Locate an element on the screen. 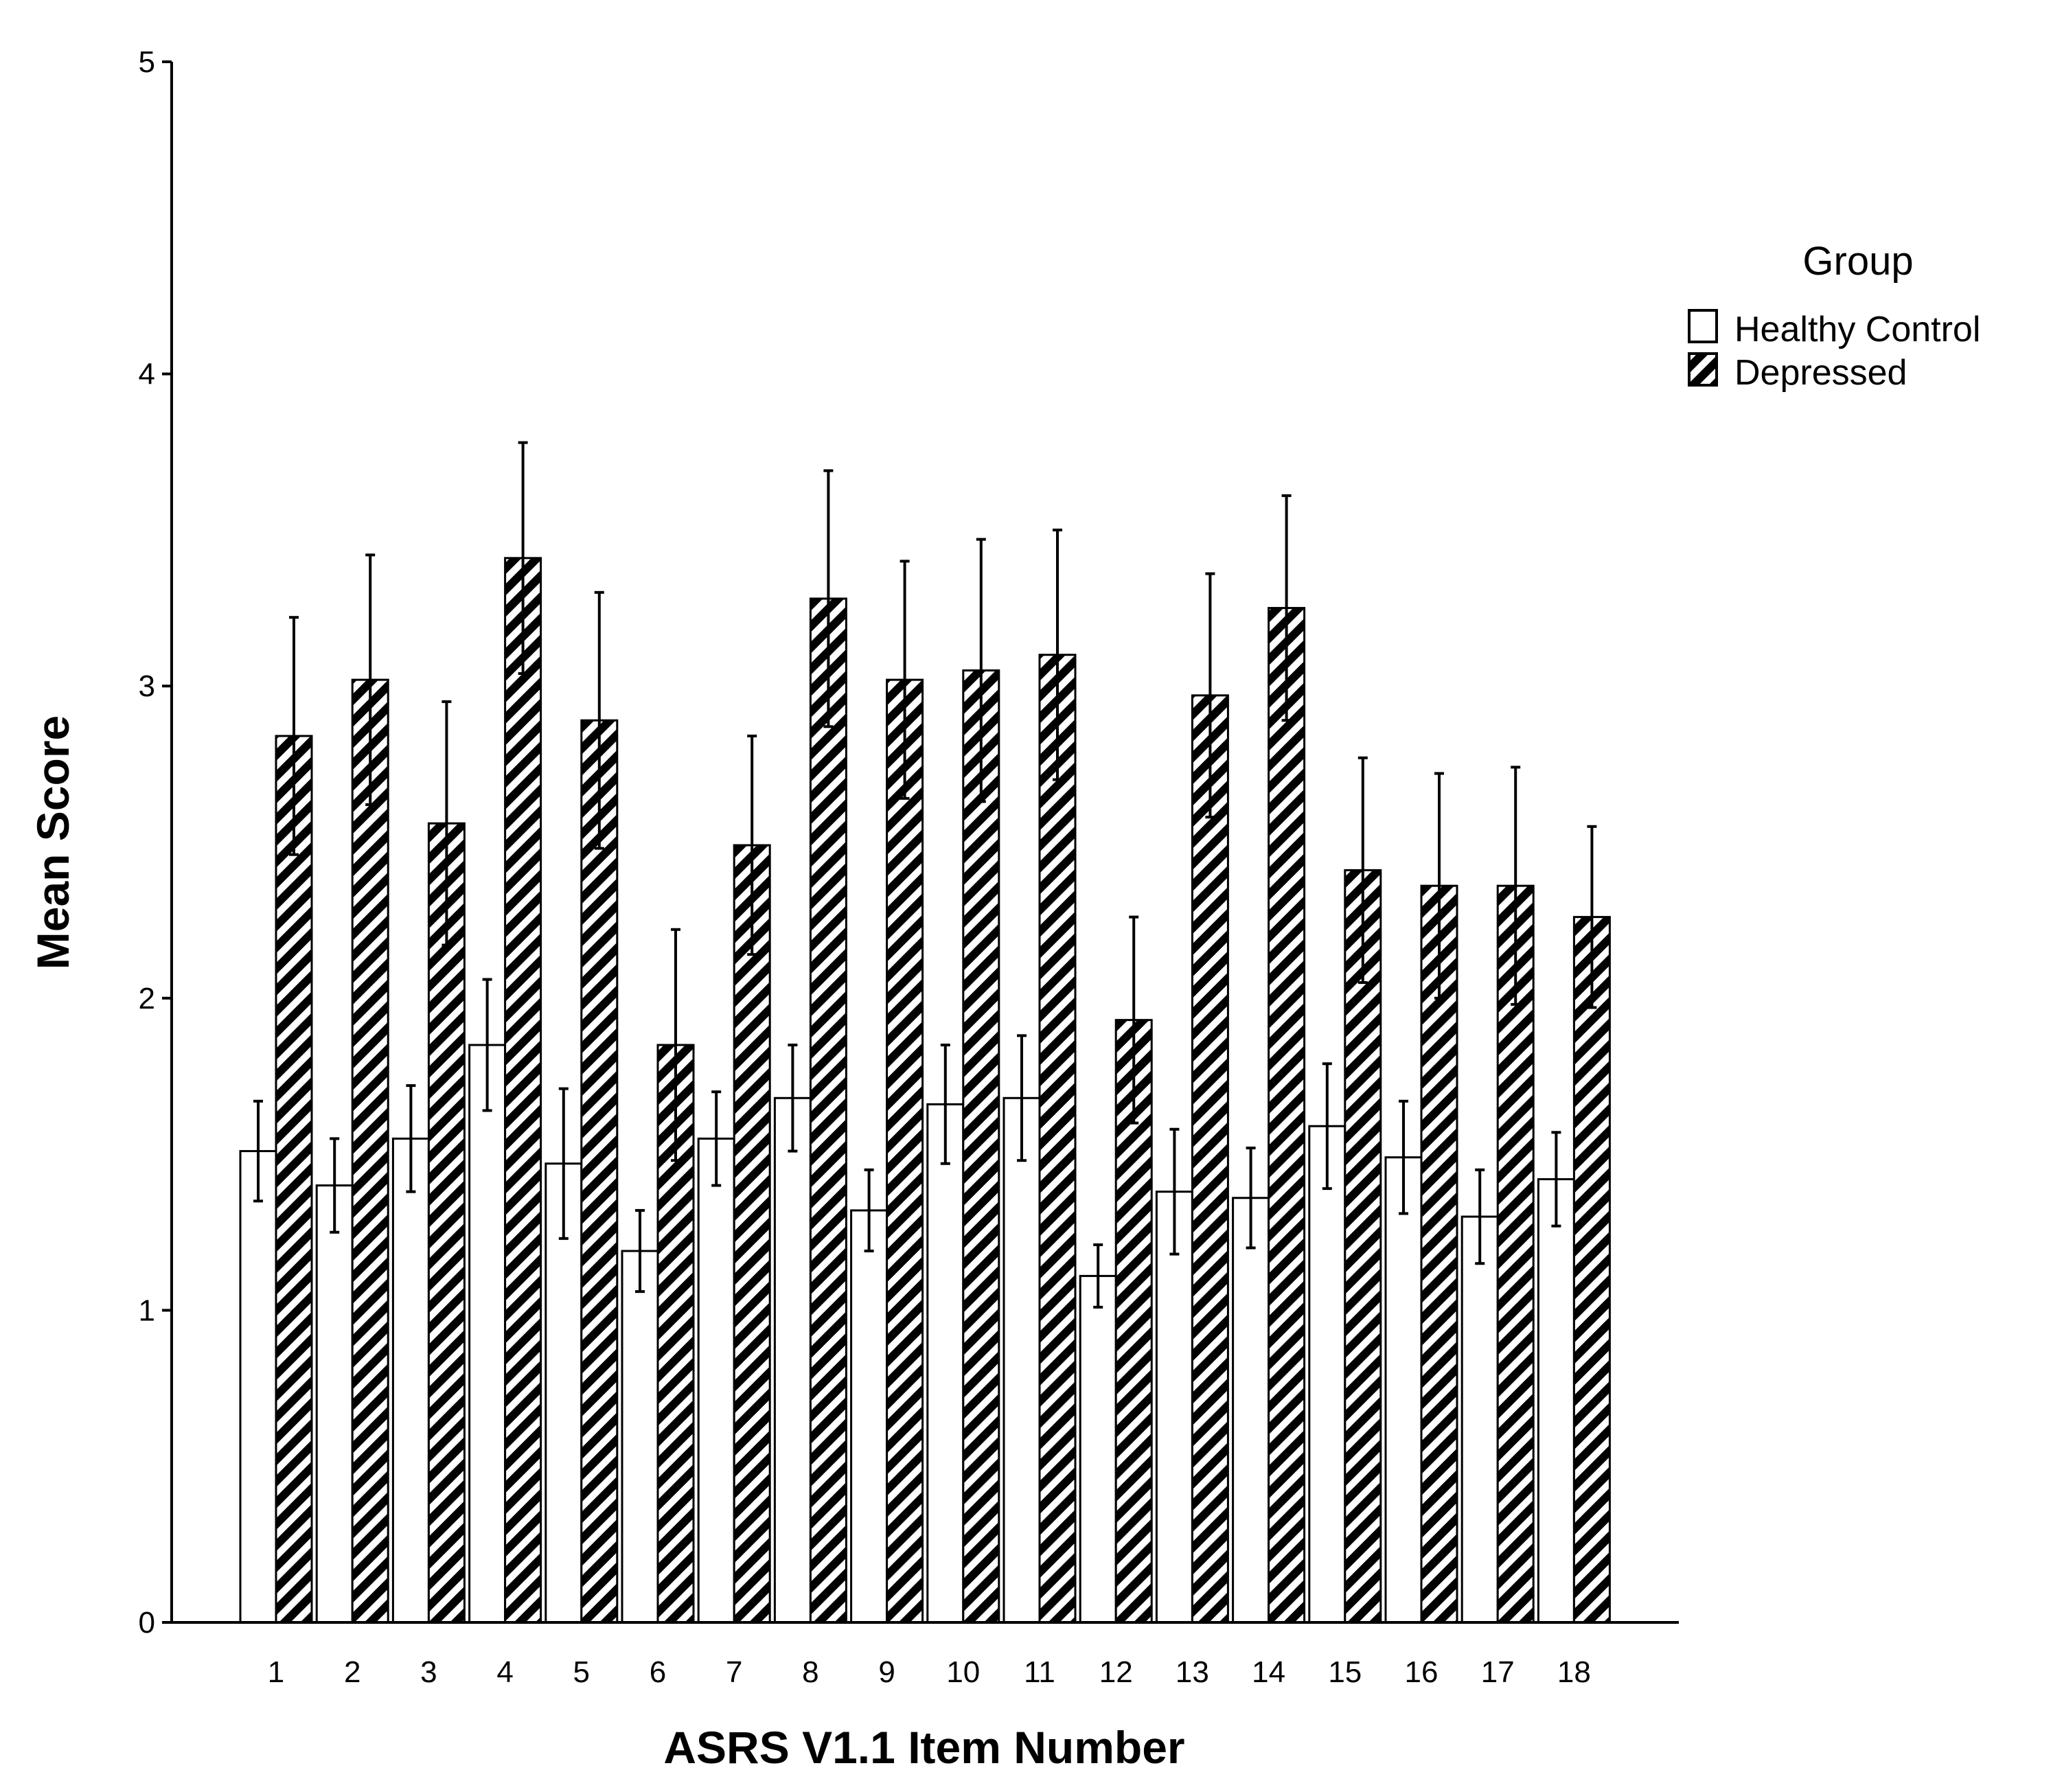 Image resolution: width=2051 pixels, height=1792 pixels. x-tick-label: 9 is located at coordinates (886, 1672).